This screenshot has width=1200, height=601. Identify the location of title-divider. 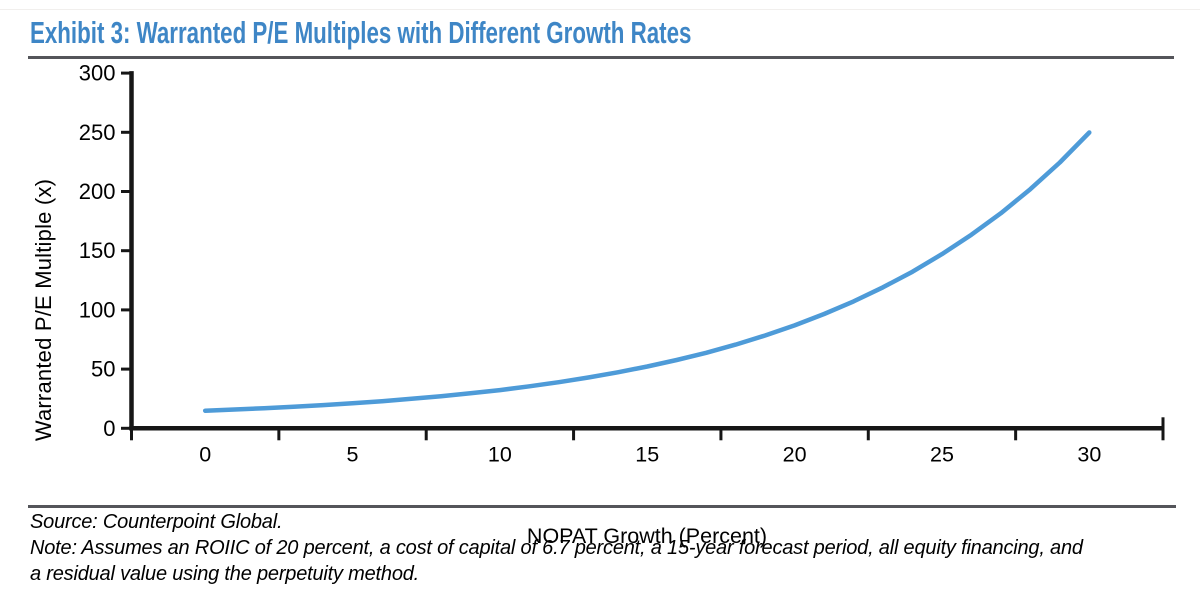
(601, 57).